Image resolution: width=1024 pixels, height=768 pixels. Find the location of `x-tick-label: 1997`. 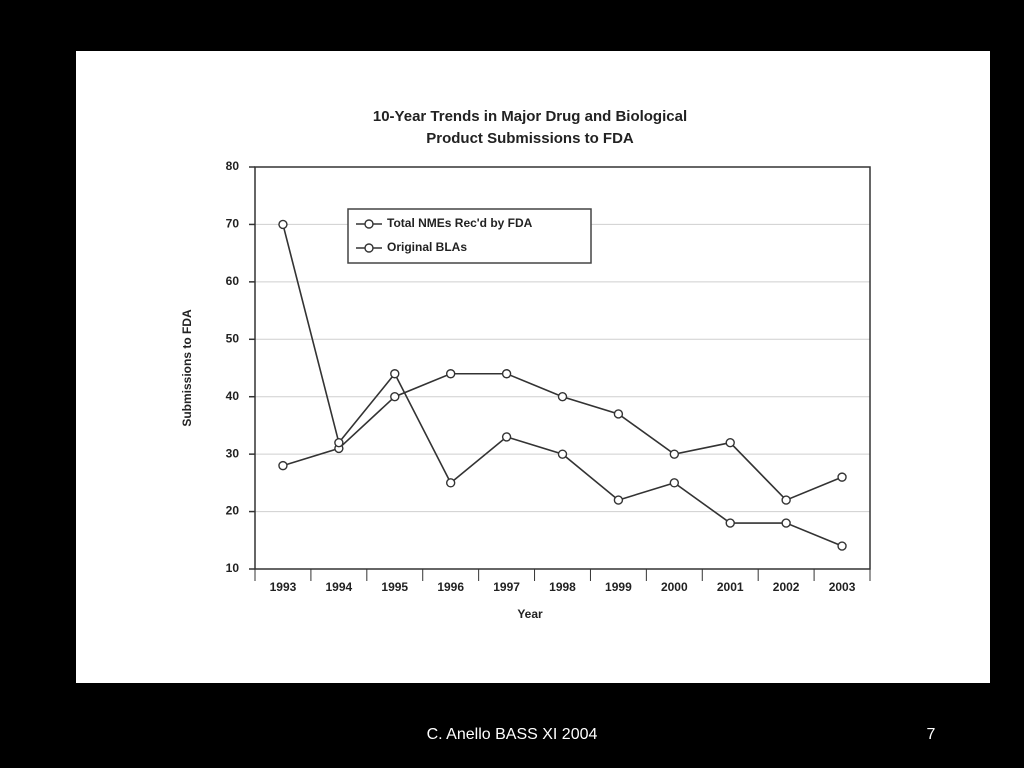

x-tick-label: 1997 is located at coordinates (506, 587).